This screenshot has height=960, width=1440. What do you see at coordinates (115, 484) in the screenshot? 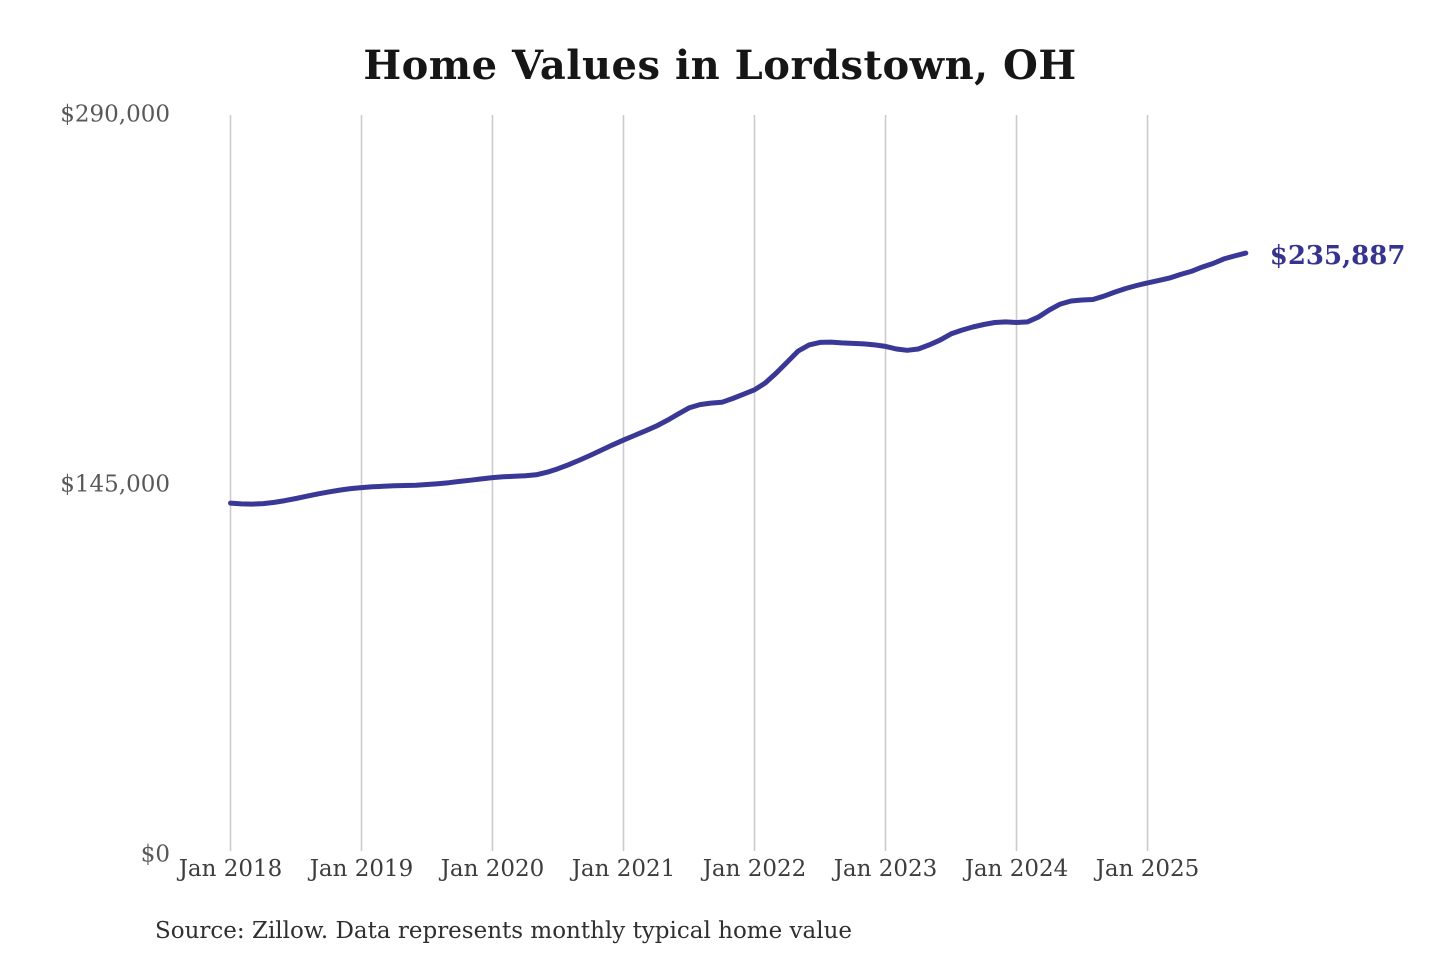
I see `y-tick-label-145000: $145,000` at bounding box center [115, 484].